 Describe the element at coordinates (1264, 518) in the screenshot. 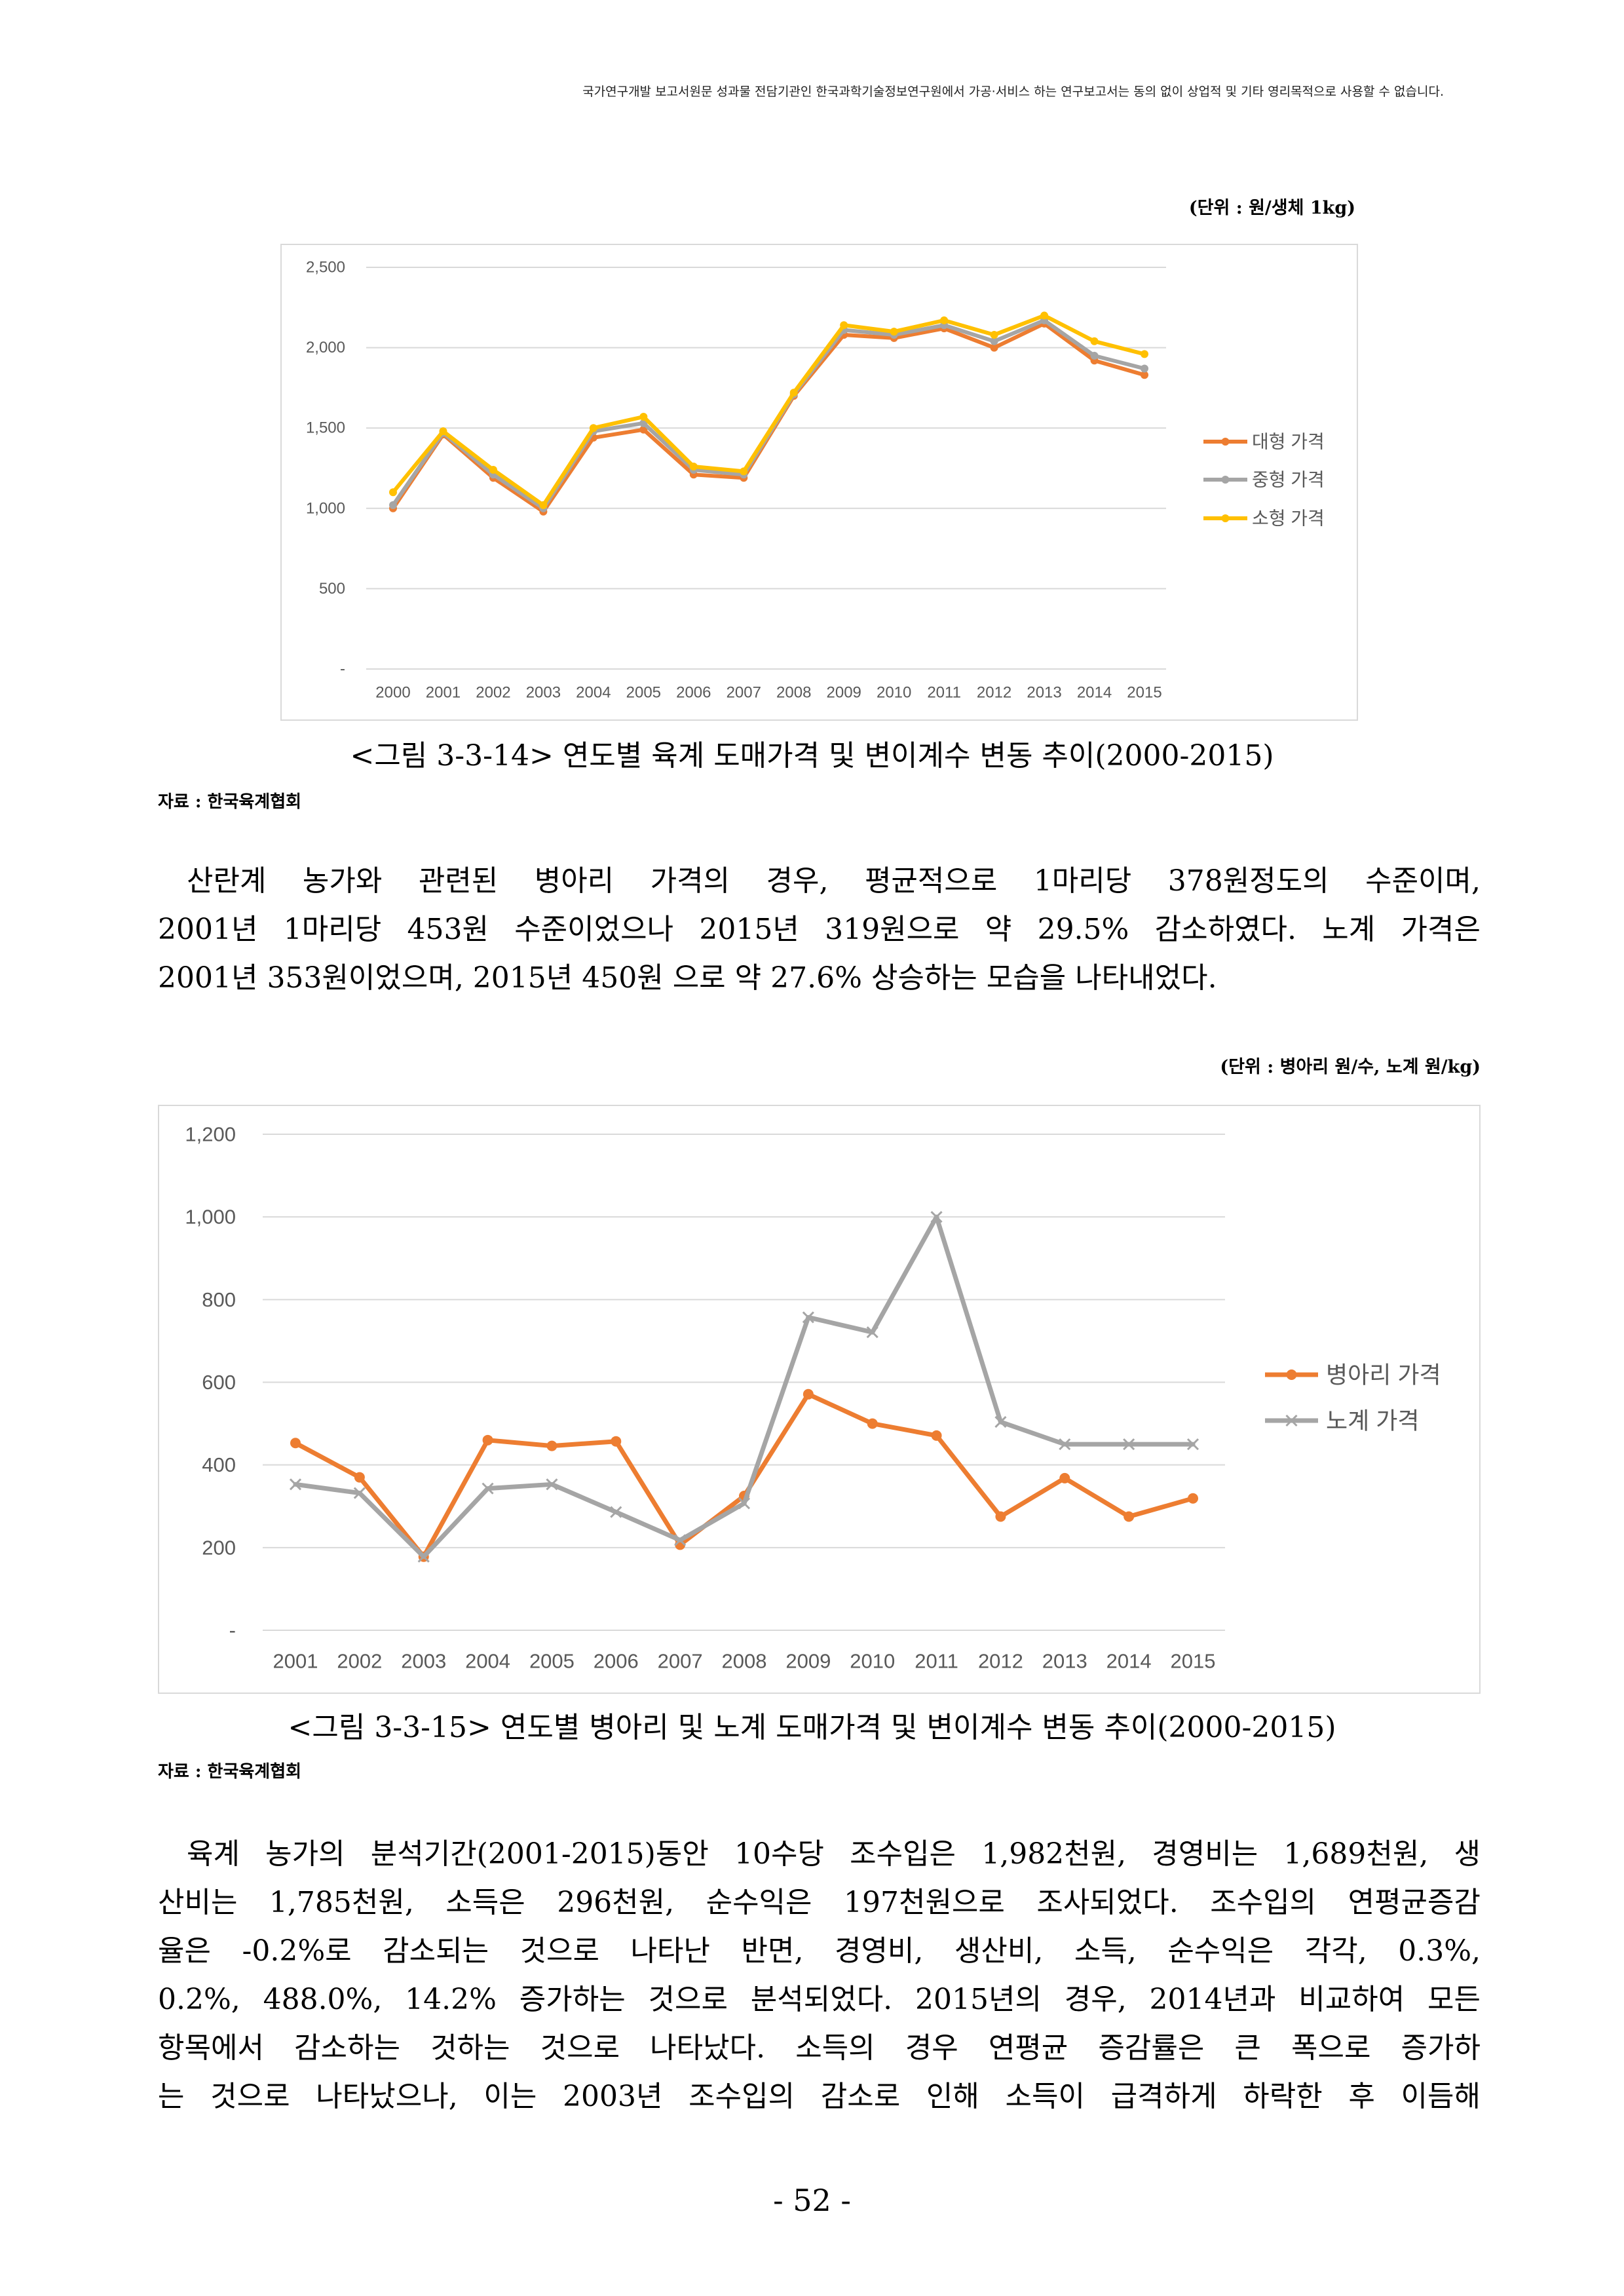

I see `legend-item: 소형 가격` at that location.